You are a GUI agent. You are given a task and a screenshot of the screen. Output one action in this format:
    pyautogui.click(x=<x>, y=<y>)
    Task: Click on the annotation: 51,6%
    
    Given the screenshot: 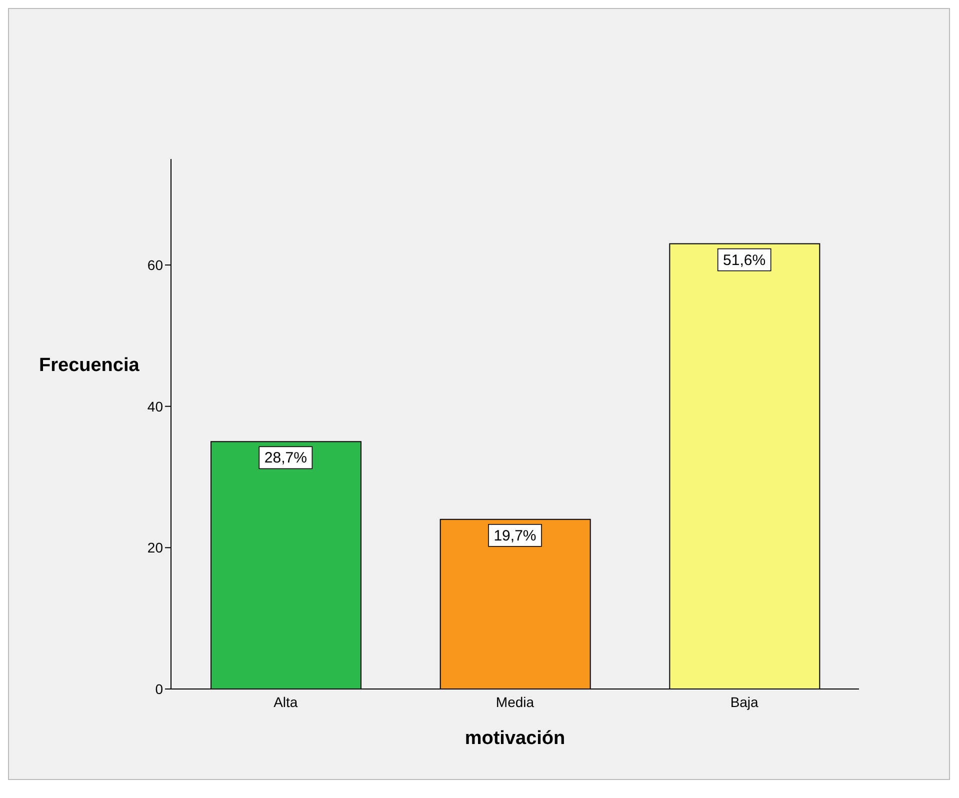 What is the action you would take?
    pyautogui.click(x=744, y=260)
    